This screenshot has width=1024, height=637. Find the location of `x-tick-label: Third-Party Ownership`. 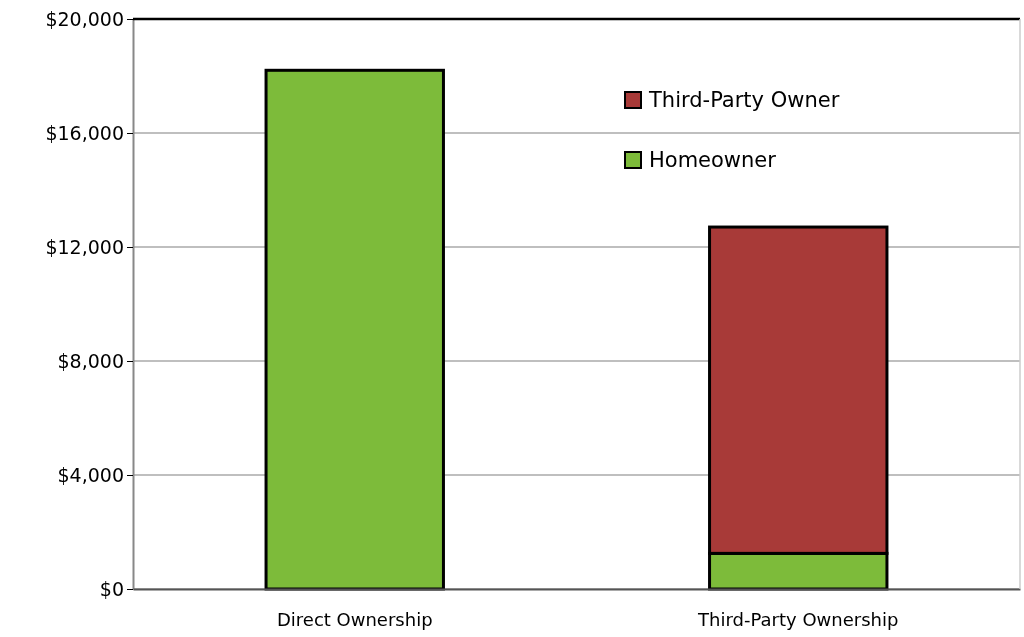

x-tick-label: Third-Party Ownership is located at coordinates (798, 619).